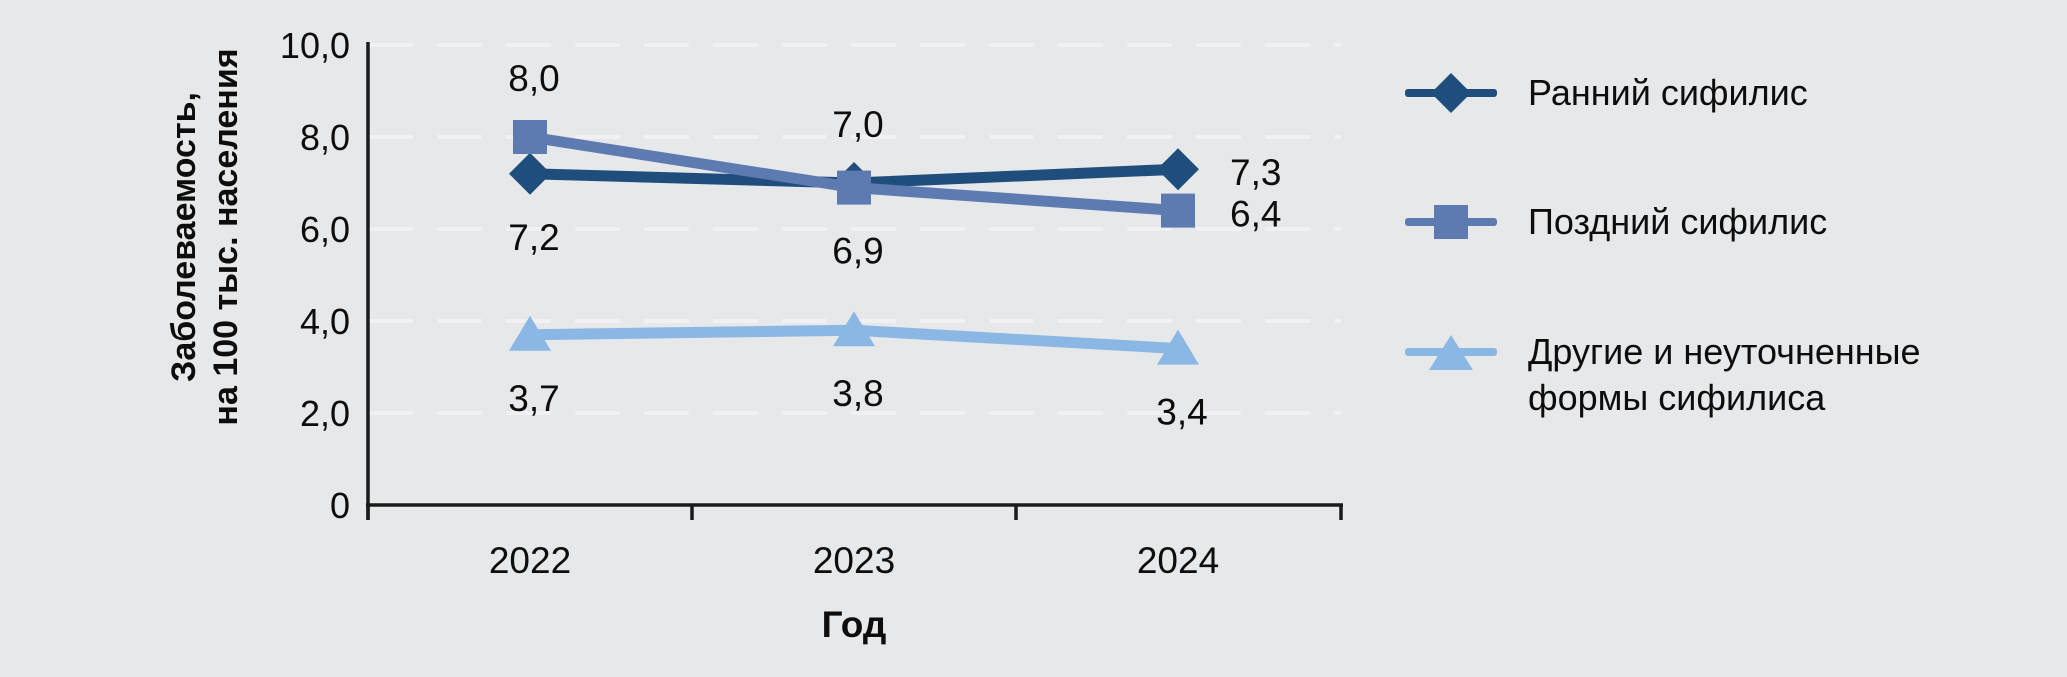 The height and width of the screenshot is (677, 2067). What do you see at coordinates (533, 237) in the screenshot?
I see `point-label-7,2: 7,2` at bounding box center [533, 237].